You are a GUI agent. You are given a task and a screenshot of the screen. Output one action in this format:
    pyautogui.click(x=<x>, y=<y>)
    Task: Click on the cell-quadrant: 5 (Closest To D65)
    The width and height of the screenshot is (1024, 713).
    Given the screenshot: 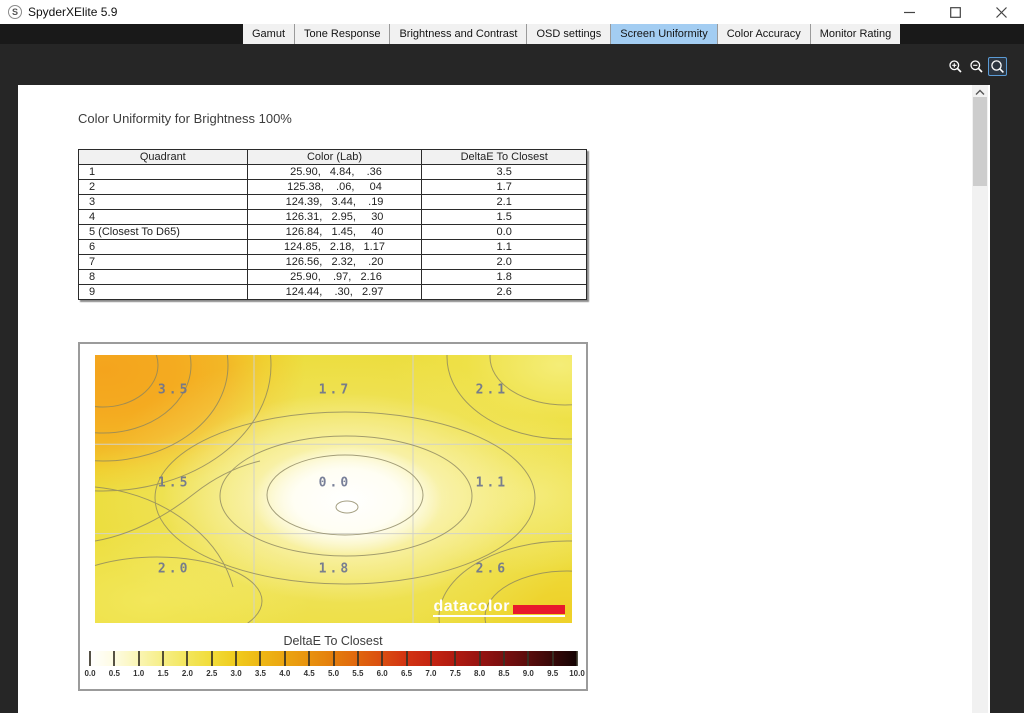 What is the action you would take?
    pyautogui.click(x=163, y=232)
    